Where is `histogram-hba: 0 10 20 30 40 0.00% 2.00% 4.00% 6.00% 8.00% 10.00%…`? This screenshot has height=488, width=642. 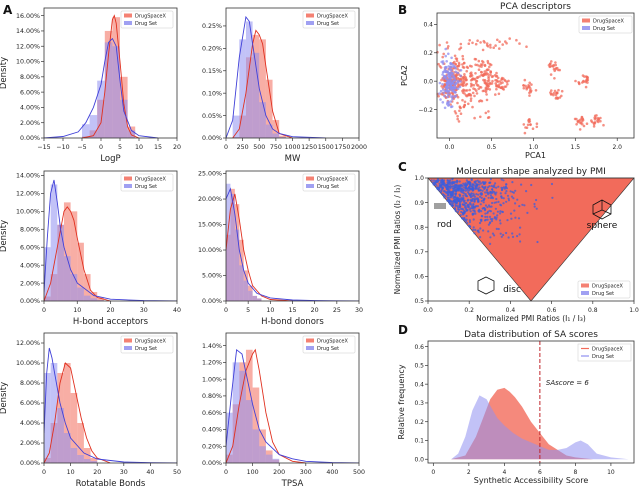
histogram-hba: 0 10 20 30 40 0.00% 2.00% 4.00% 6.00% 8.00% 10.00%… is located at coordinates (90, 248).